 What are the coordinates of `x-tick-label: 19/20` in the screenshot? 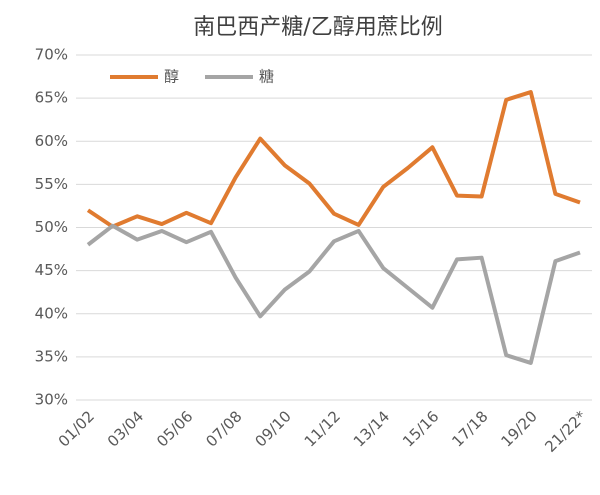 It's located at (519, 428).